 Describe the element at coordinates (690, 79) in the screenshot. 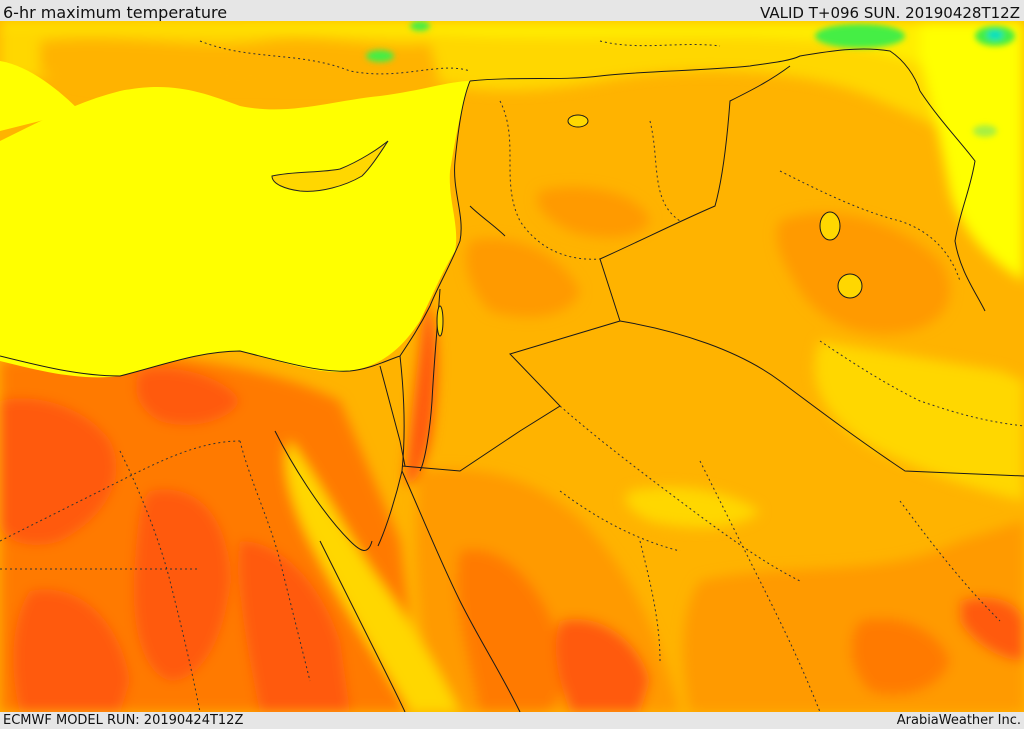

I see `cold-spots` at that location.